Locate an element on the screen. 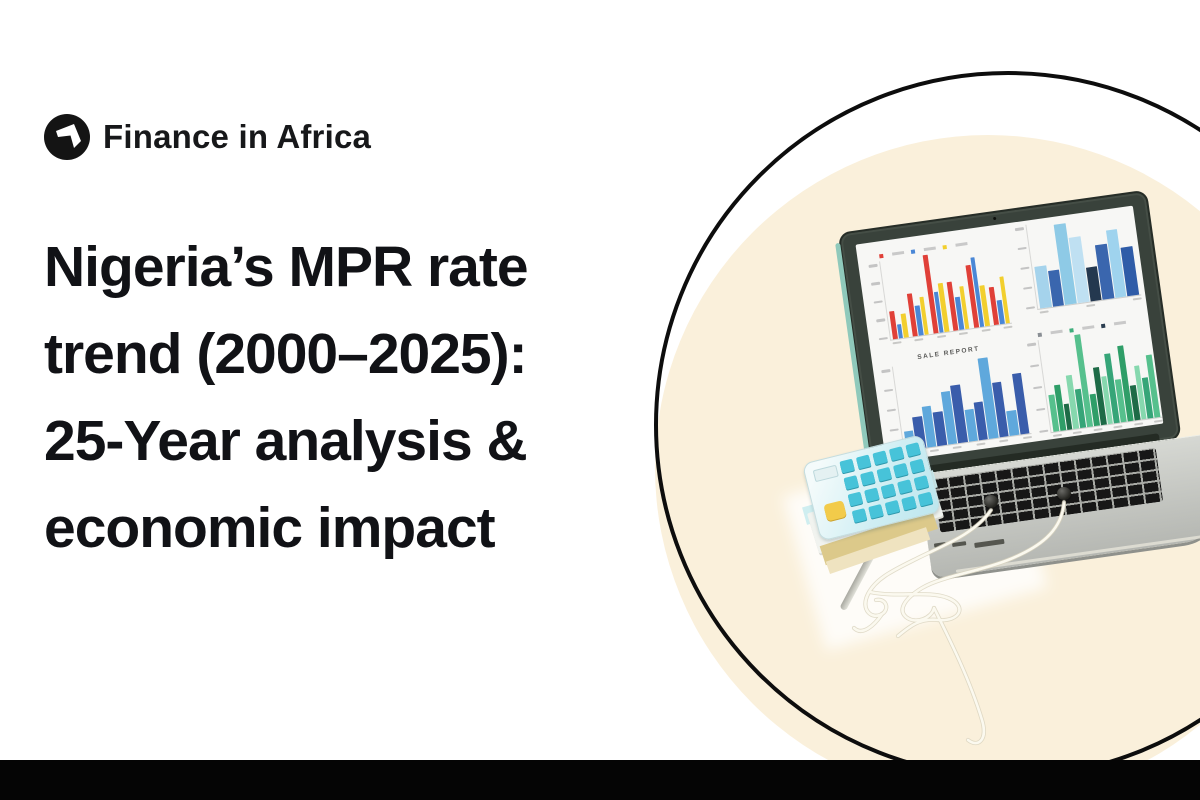 This screenshot has height=800, width=1200. earbud-right is located at coordinates (1064, 493).